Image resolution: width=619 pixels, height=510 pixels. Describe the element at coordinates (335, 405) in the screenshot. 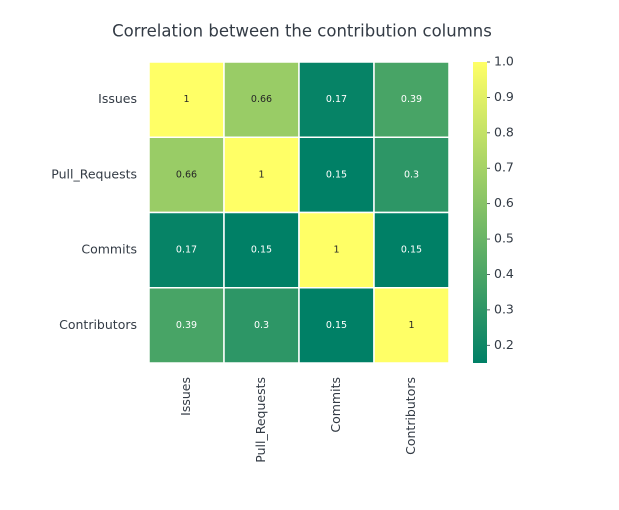

I see `x-tick-label: Commits` at that location.